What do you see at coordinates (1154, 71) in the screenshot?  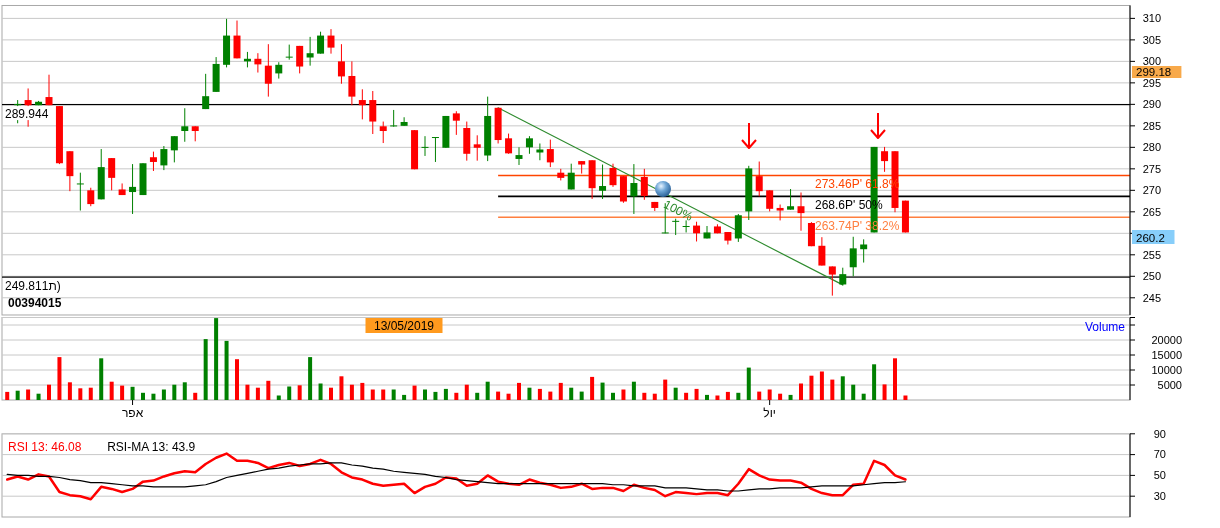 I see `text: 299.18` at bounding box center [1154, 71].